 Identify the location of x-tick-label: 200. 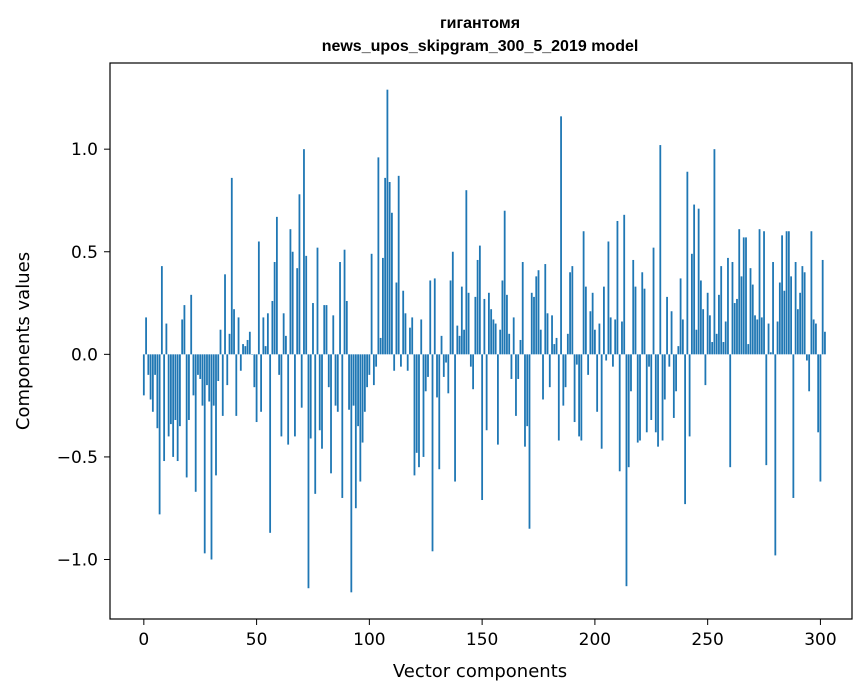
(595, 640).